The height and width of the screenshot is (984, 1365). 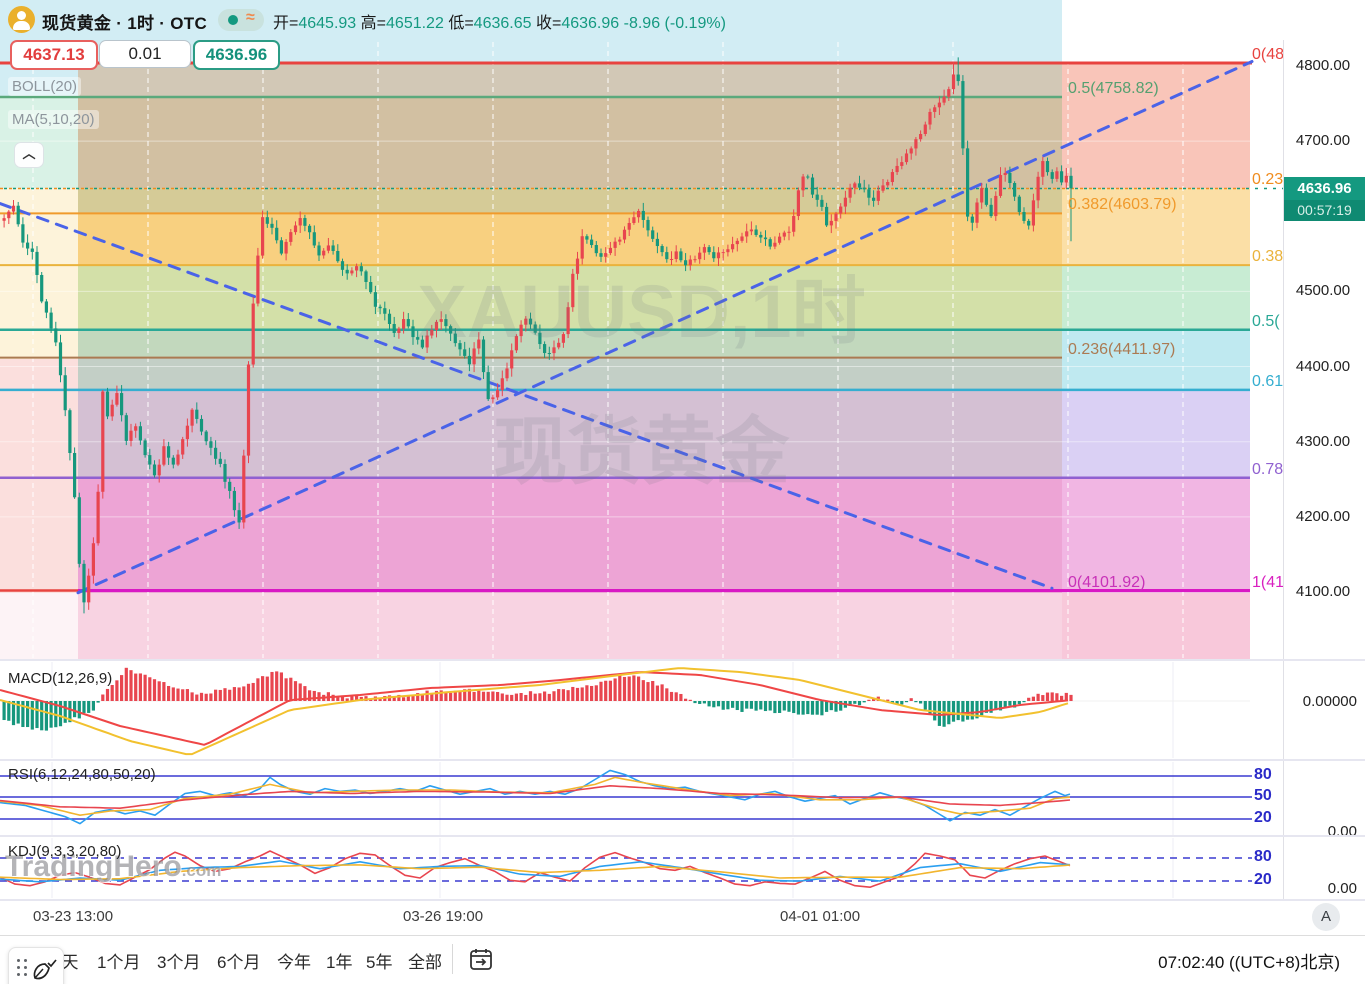 What do you see at coordinates (53, 119) in the screenshot?
I see `ma-indicator-label: MA(5,10,20)` at bounding box center [53, 119].